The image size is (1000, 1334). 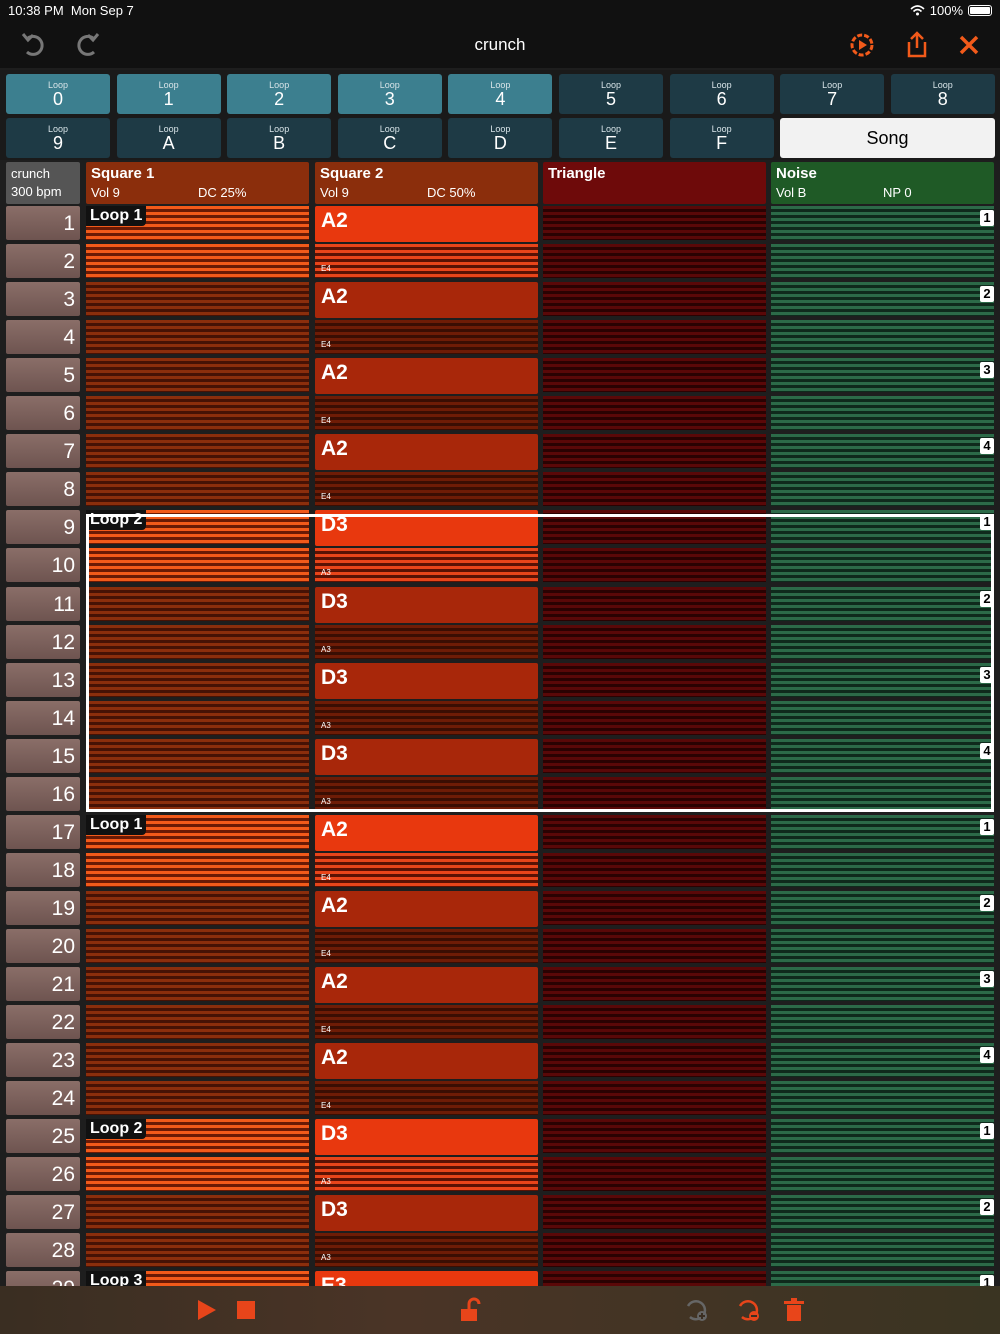 I want to click on song-button: Song, so click(x=887, y=138).